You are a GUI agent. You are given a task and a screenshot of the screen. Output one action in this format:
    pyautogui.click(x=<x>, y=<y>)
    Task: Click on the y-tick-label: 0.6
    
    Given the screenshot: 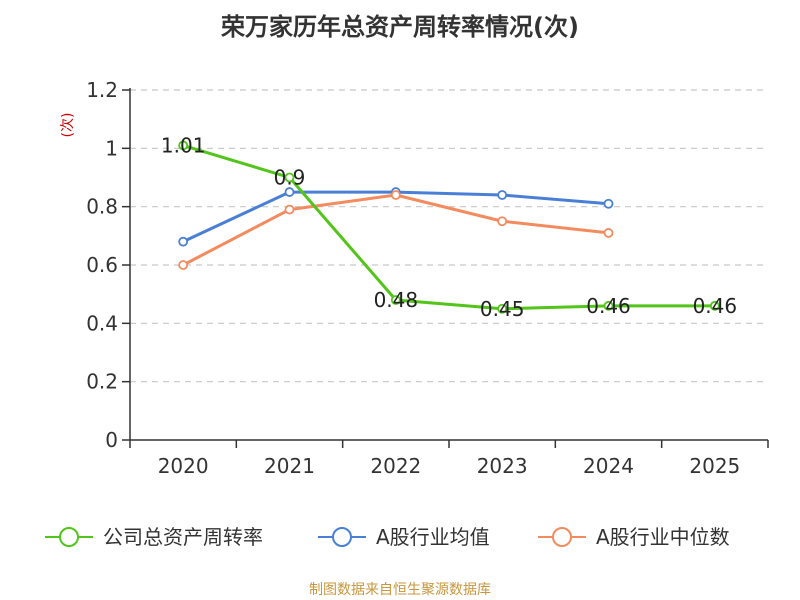 What is the action you would take?
    pyautogui.click(x=102, y=265)
    